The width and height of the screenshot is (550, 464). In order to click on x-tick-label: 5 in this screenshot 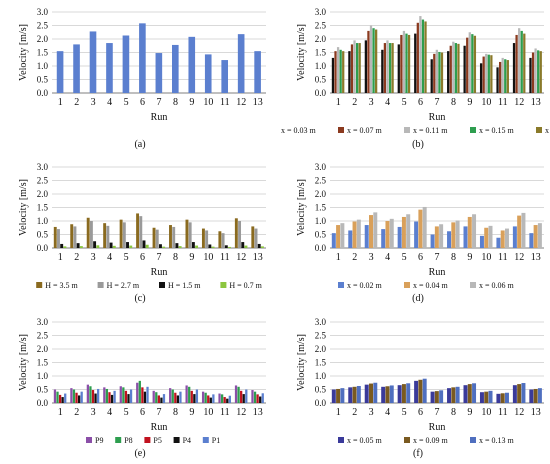, I will do `click(404, 102)`.